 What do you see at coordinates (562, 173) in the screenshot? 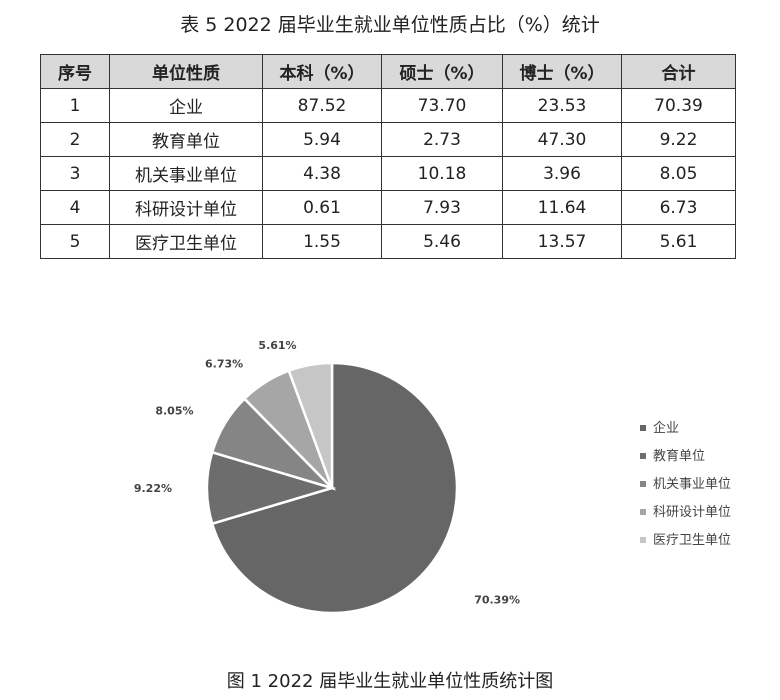
I see `cell: 3.96` at bounding box center [562, 173].